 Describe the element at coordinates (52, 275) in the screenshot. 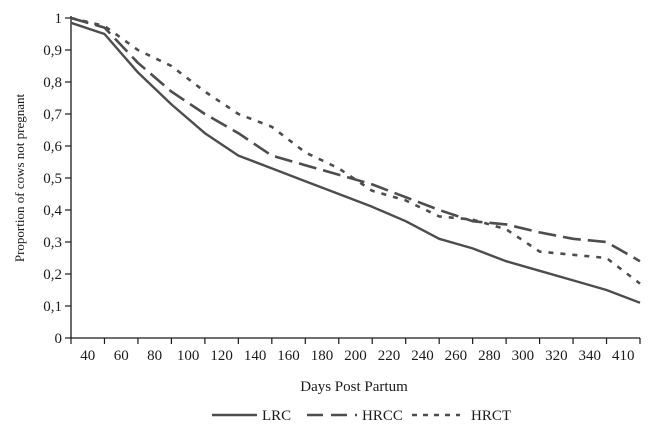

I see `y-tick-label: 0,2` at that location.